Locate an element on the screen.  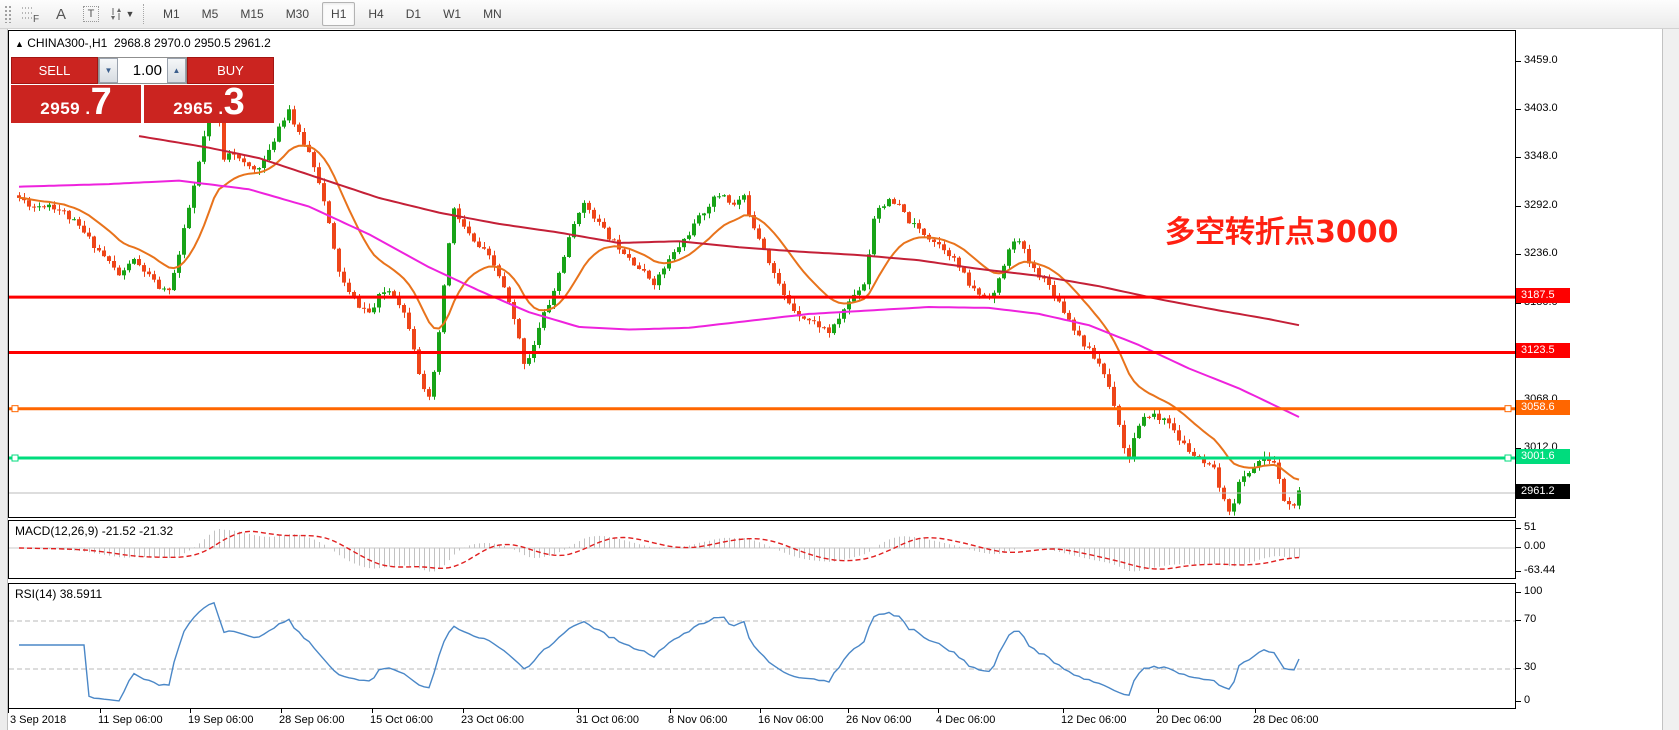
ohlc-close: 2961.2 is located at coordinates (252, 43).